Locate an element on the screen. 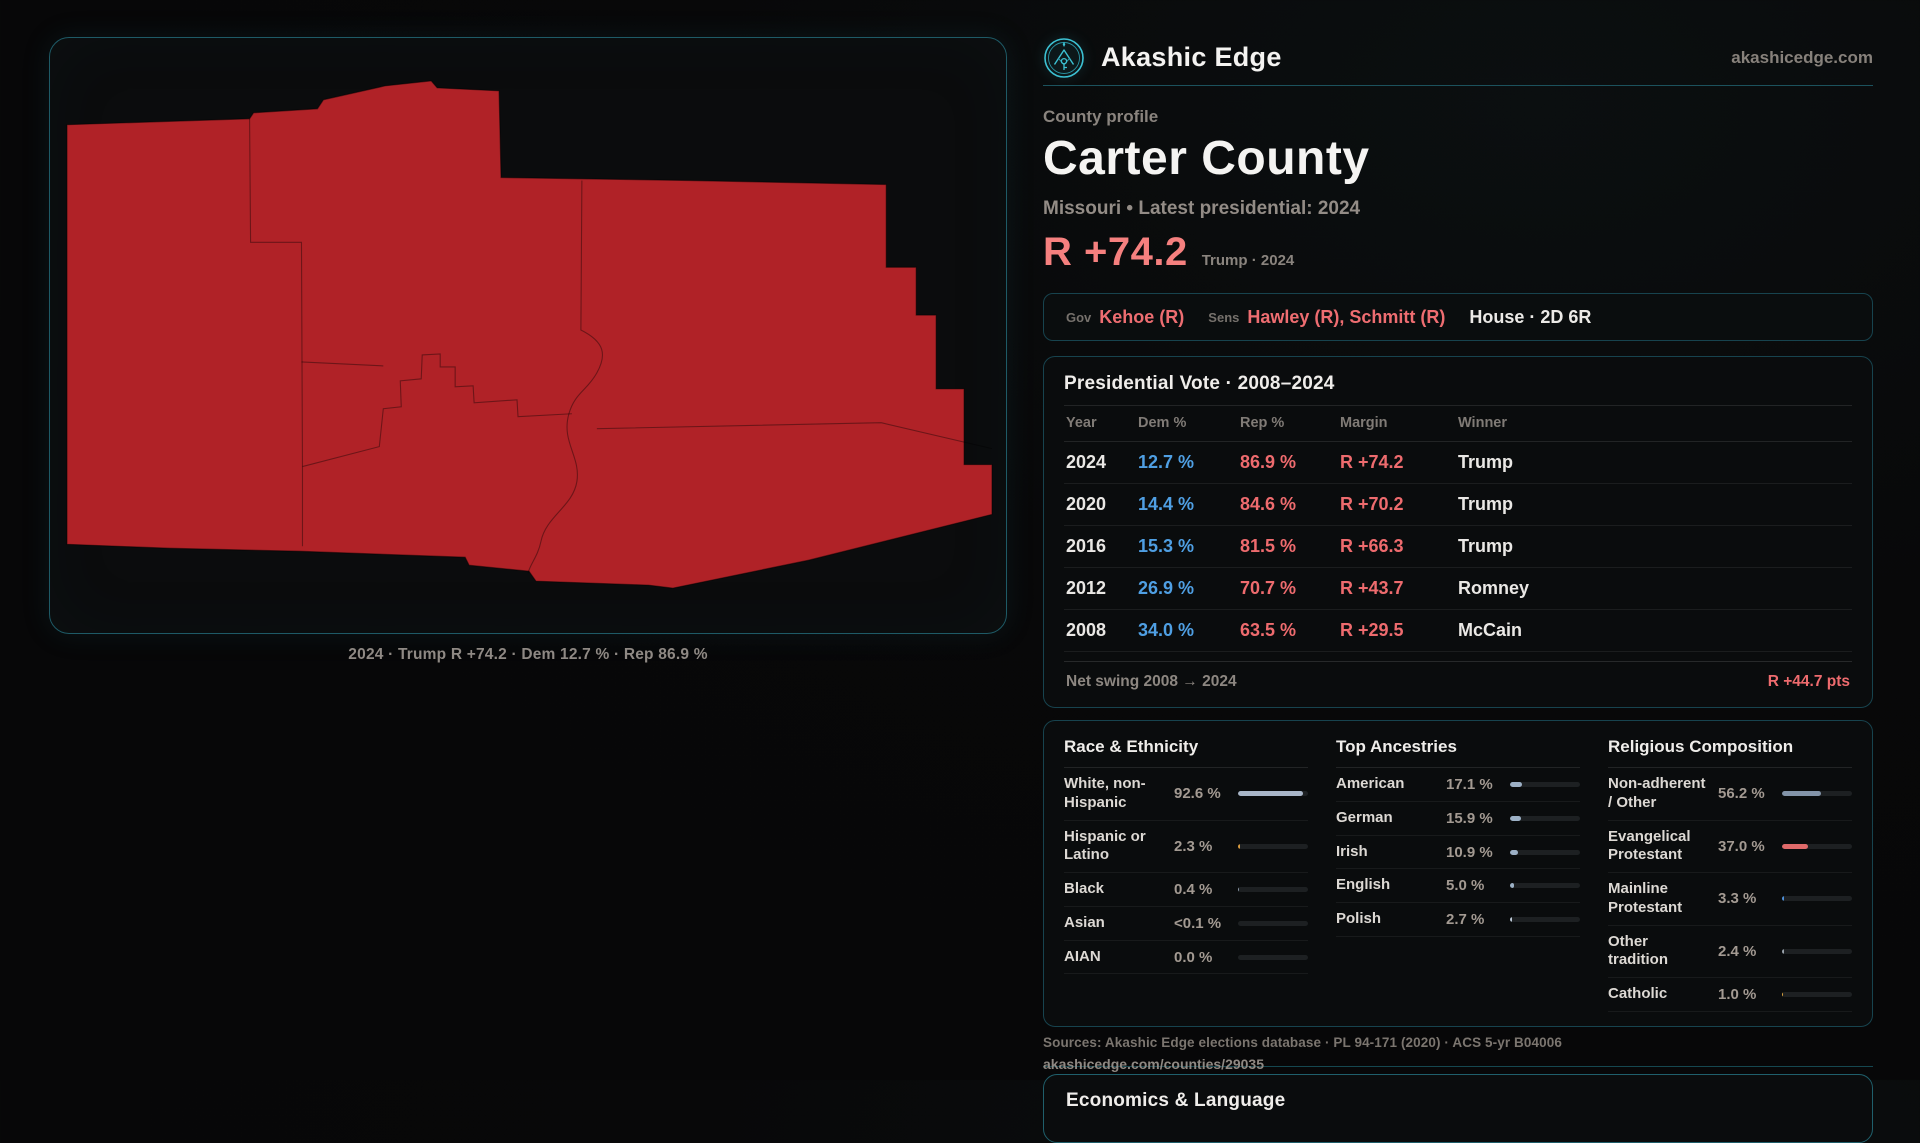  headline-margin-value: R +74.2 is located at coordinates (1115, 252).